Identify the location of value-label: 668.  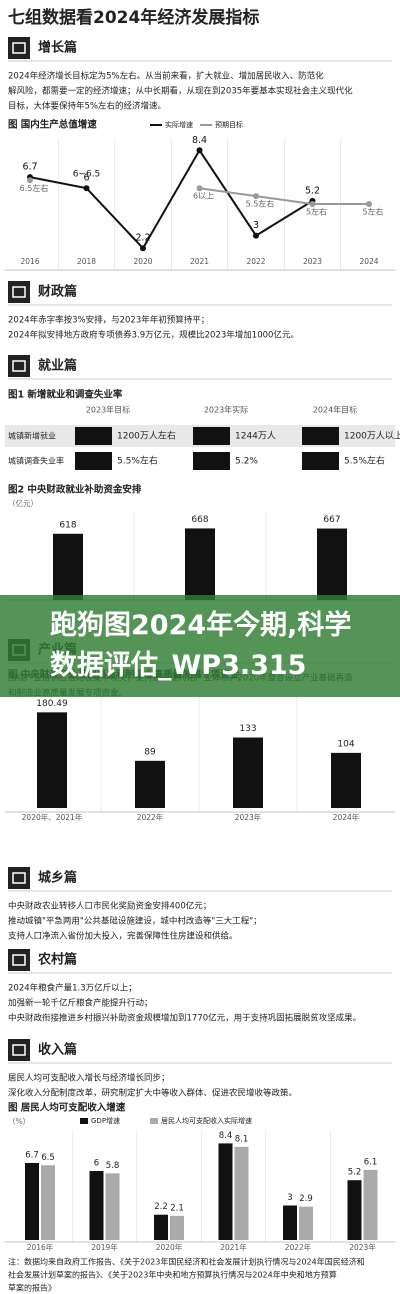
(199, 520).